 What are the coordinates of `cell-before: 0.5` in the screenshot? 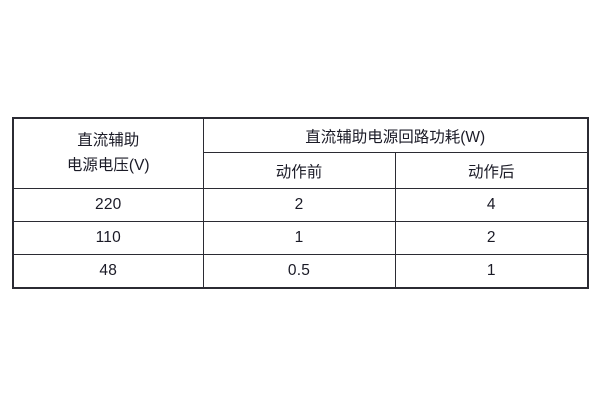 It's located at (299, 271).